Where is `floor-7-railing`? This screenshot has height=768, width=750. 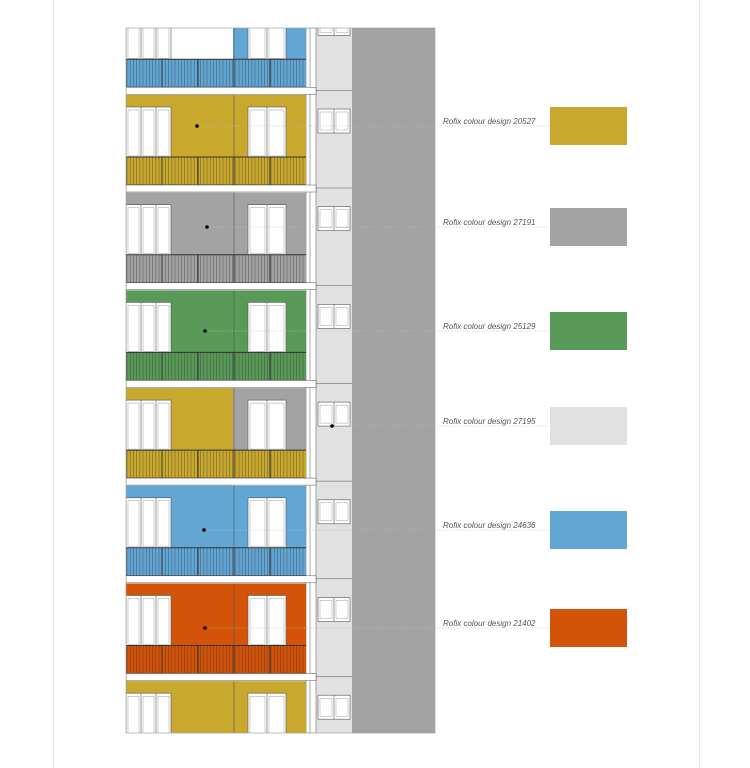
floor-7-railing is located at coordinates (216, 659).